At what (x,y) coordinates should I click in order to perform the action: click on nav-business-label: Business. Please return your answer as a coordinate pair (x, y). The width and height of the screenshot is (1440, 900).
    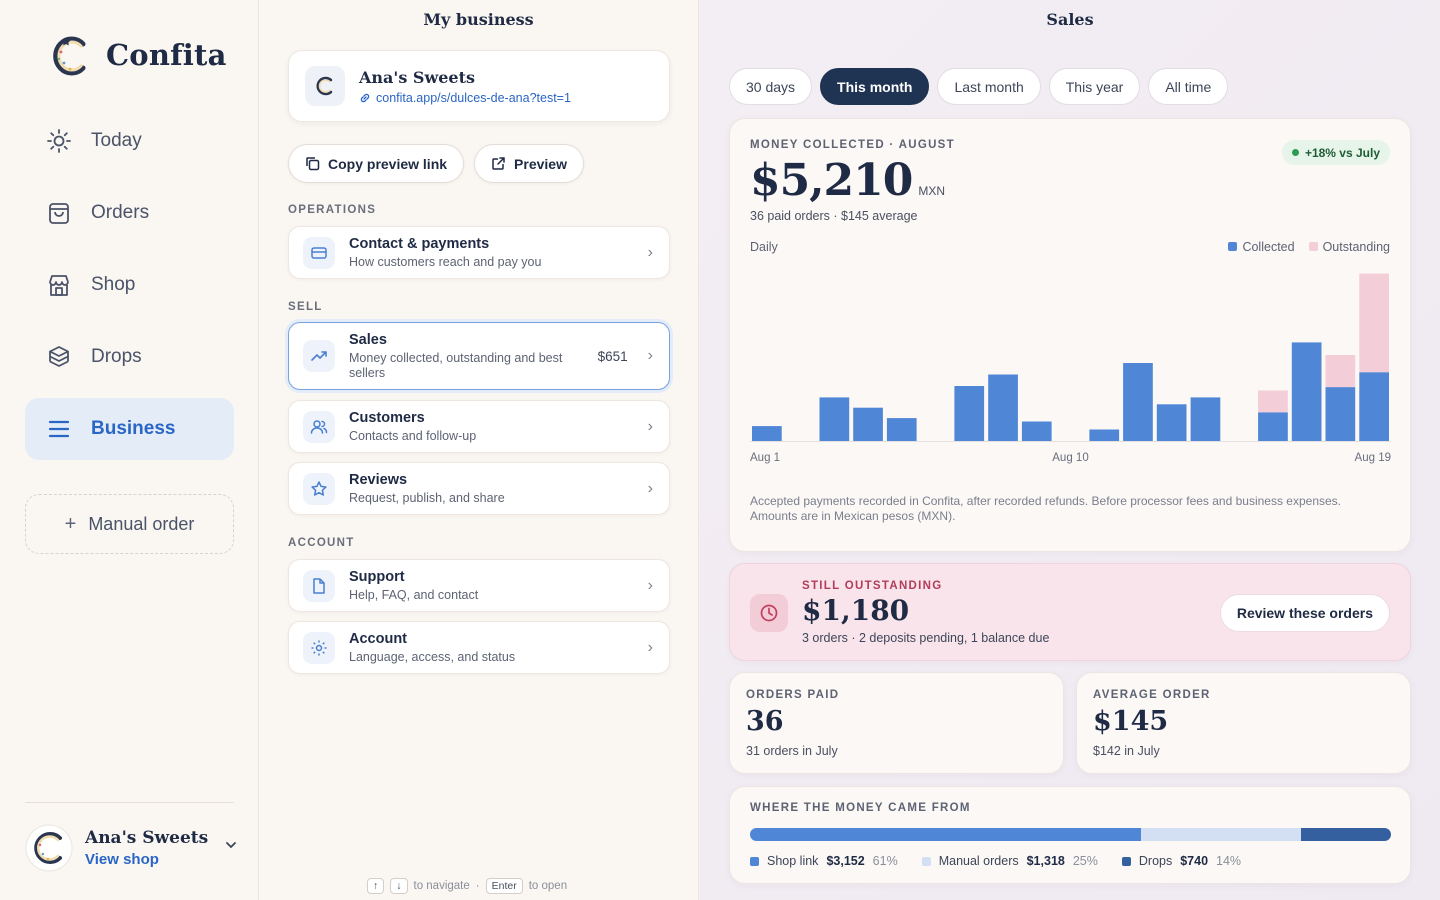
    Looking at the image, I should click on (133, 428).